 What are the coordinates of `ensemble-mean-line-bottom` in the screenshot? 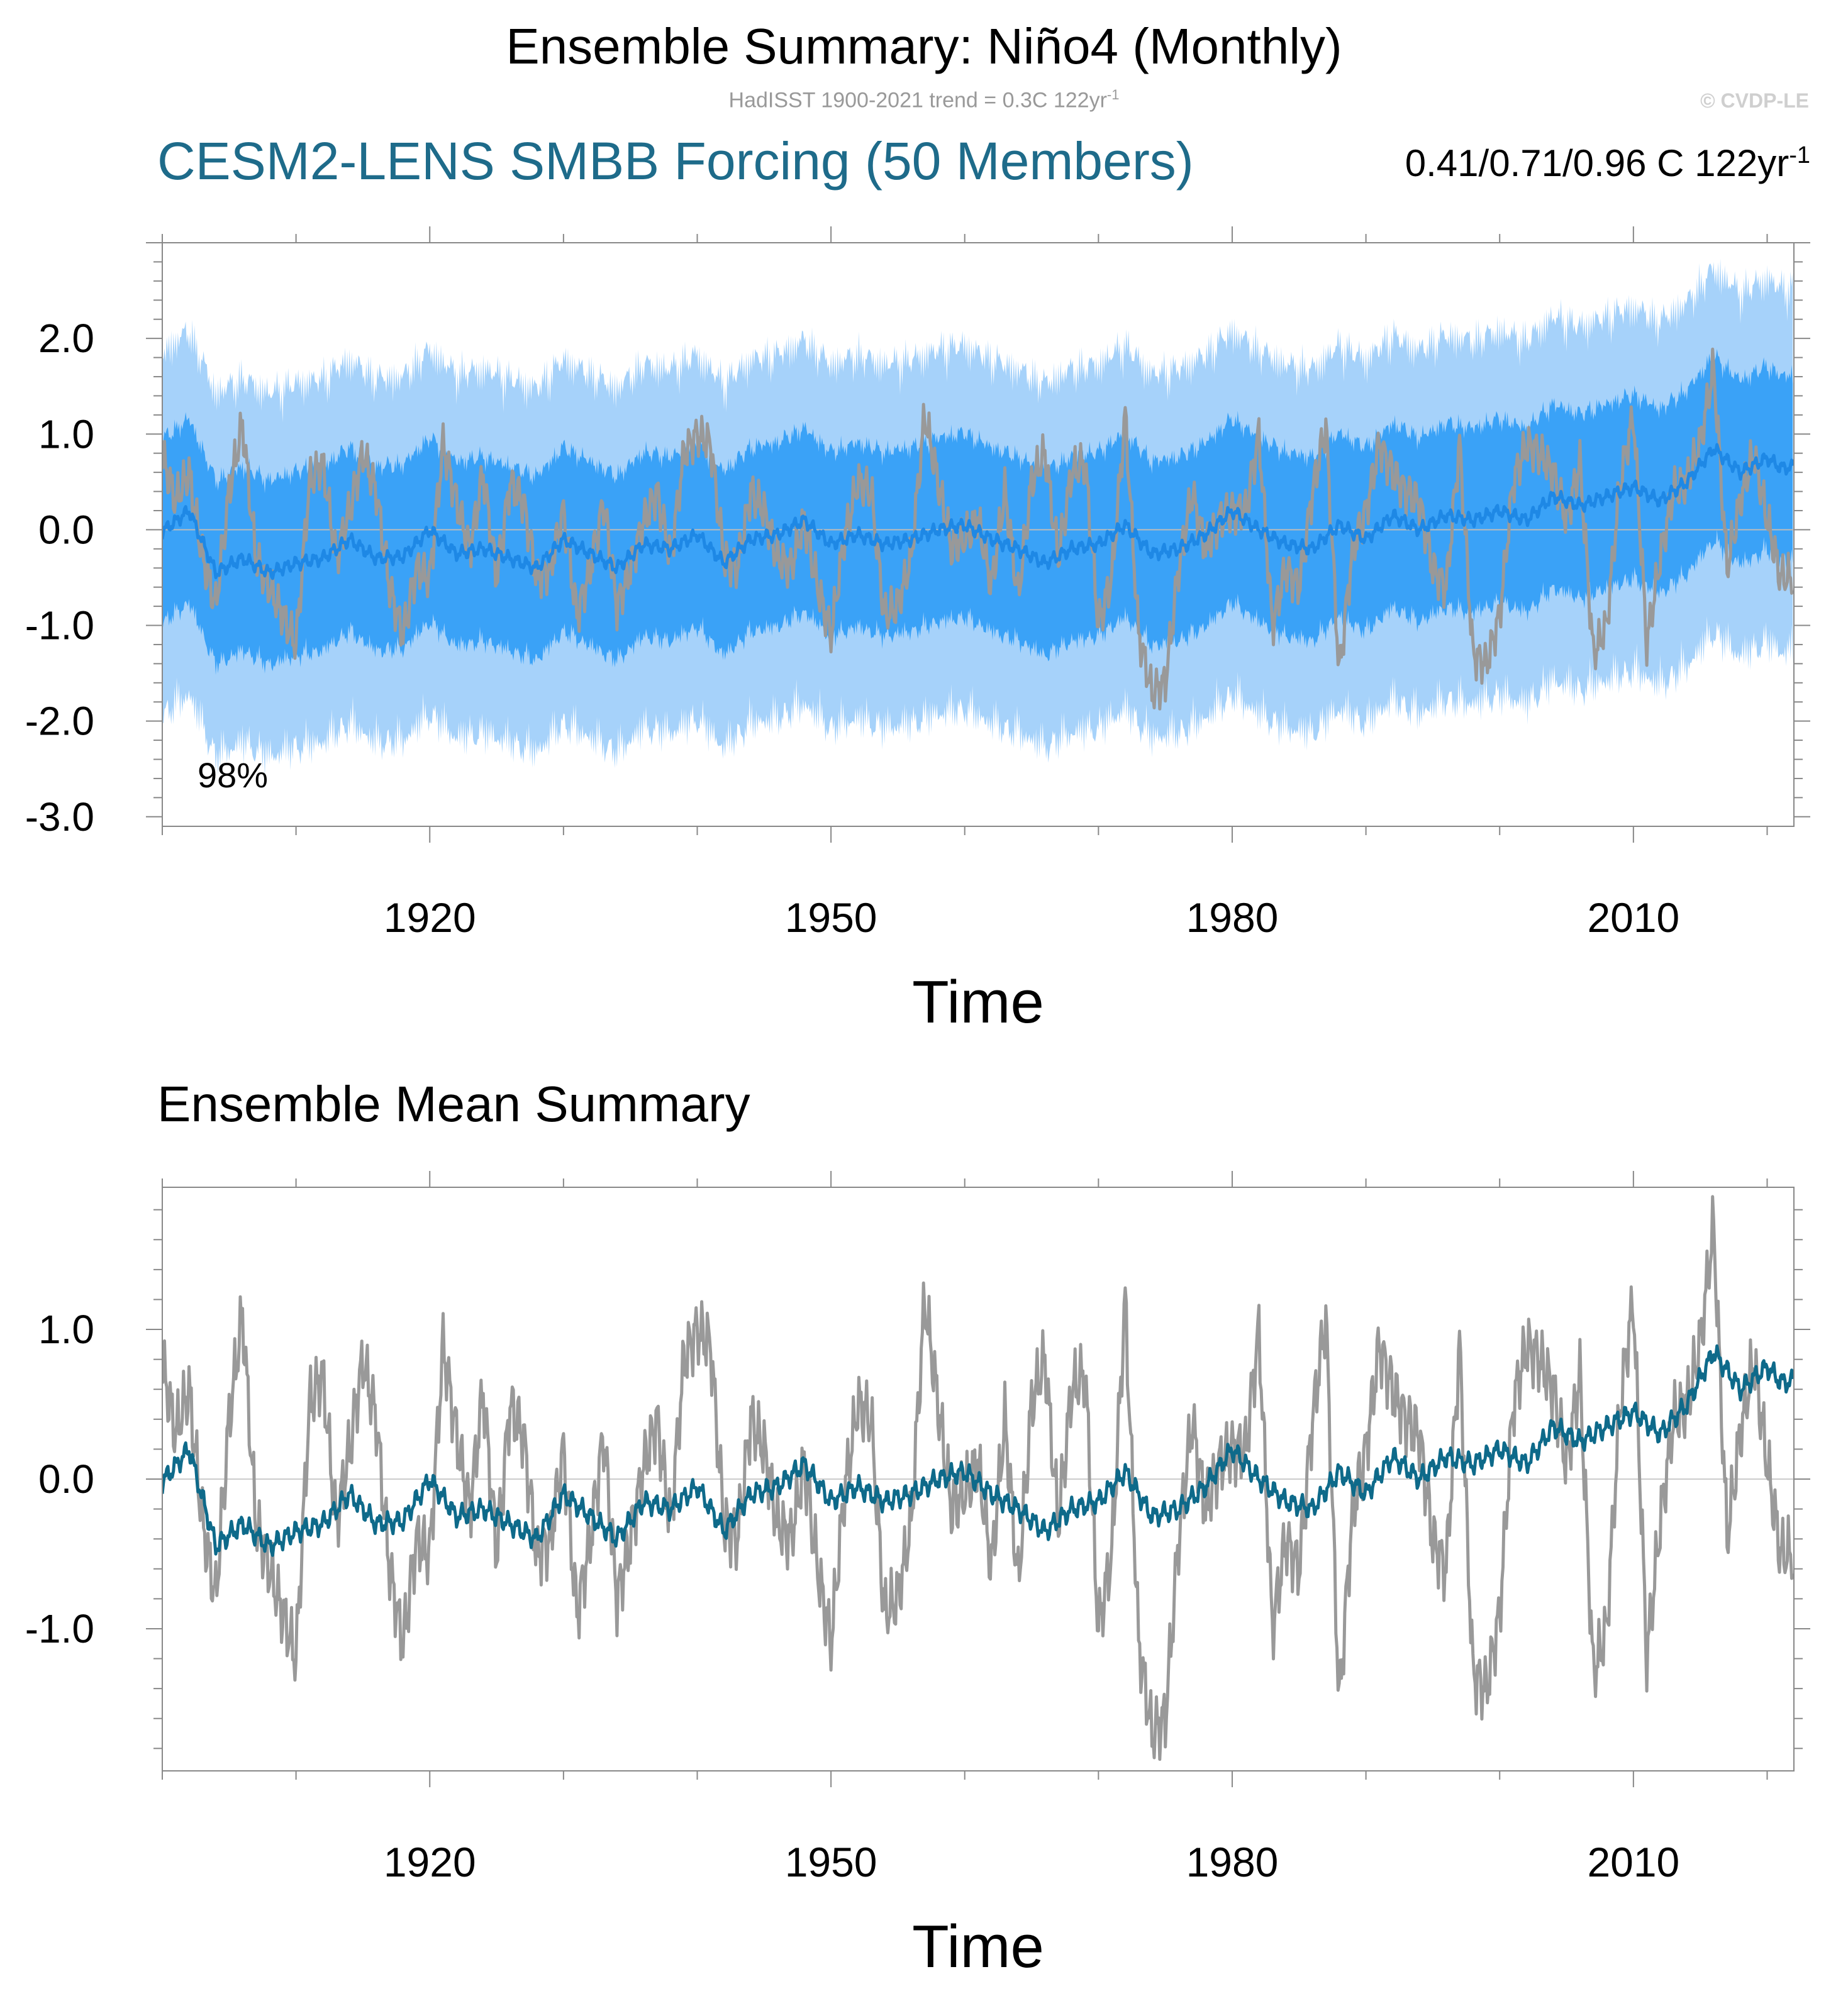 It's located at (978, 1451).